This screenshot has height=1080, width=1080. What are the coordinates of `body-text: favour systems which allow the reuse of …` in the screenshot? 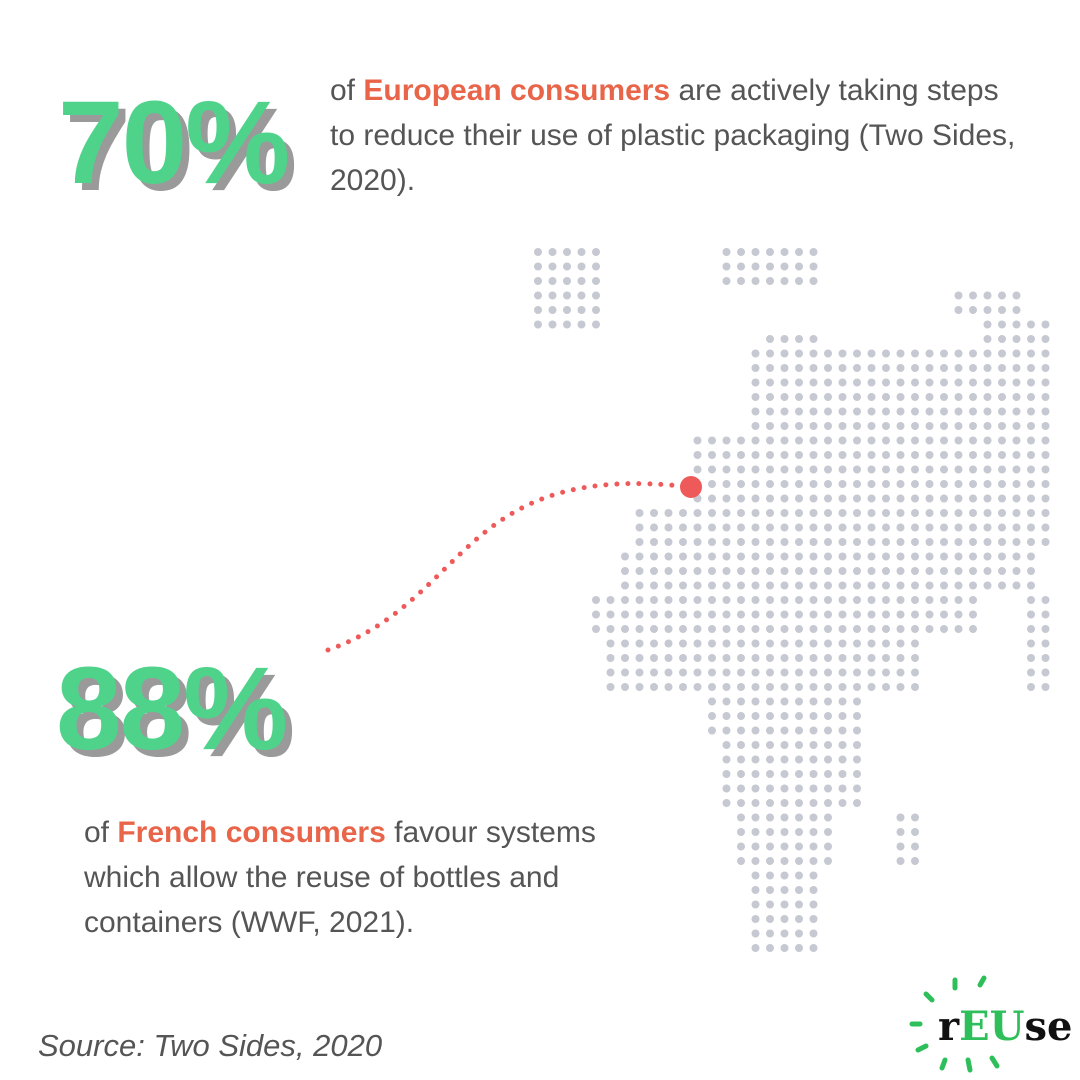 It's located at (340, 877).